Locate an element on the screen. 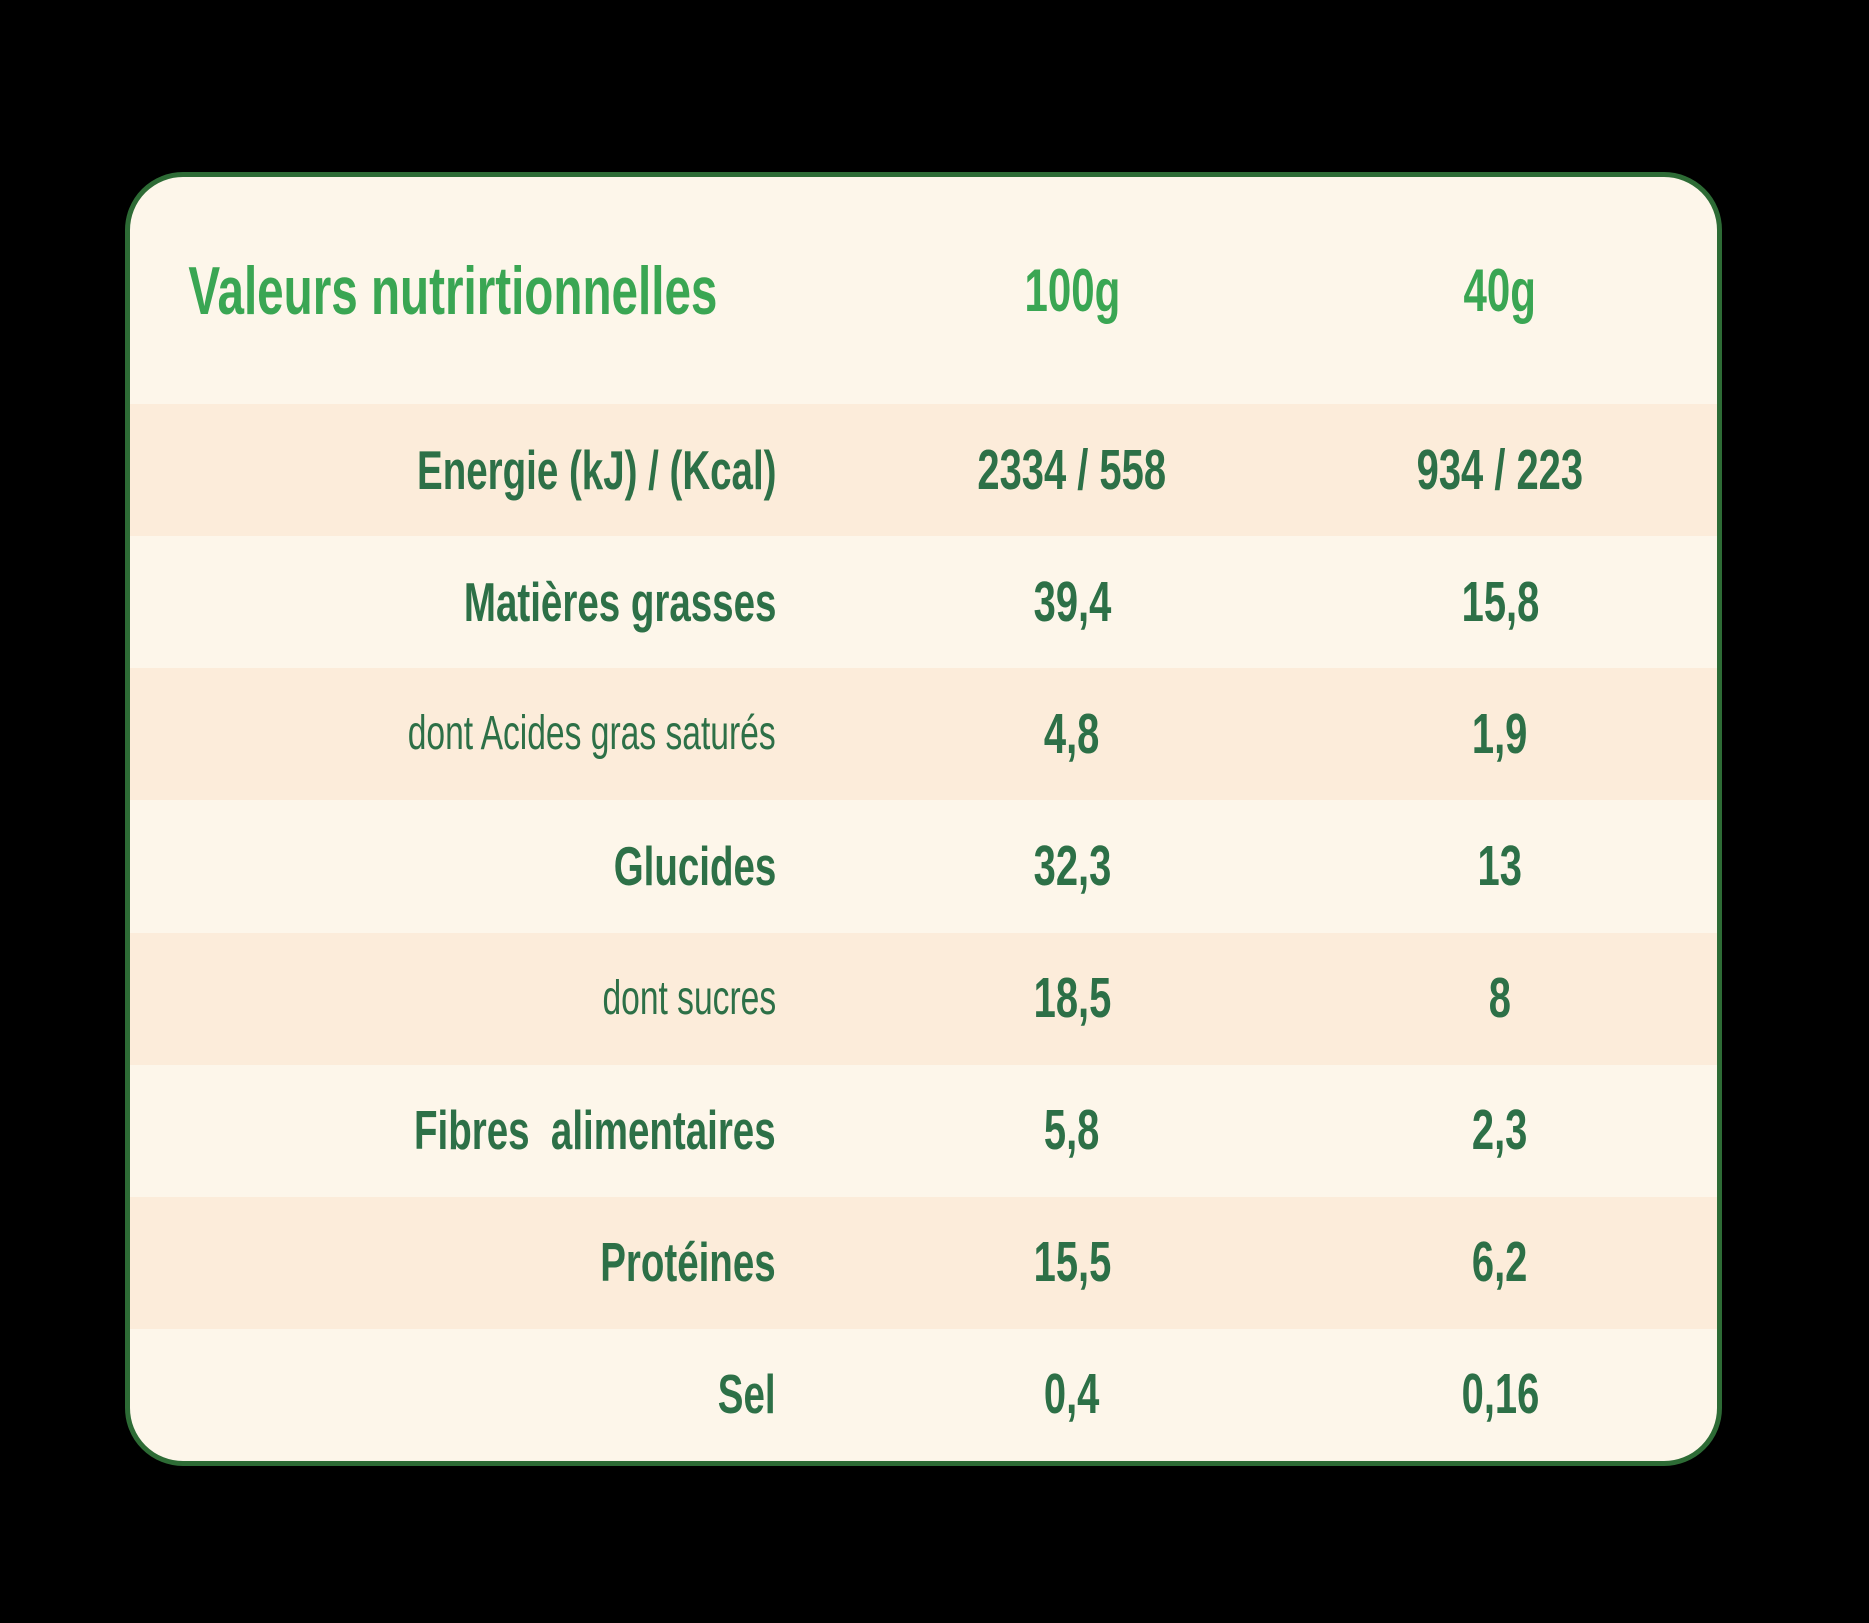 The image size is (1869, 1623). row-value-100g: 32,3 is located at coordinates (1072, 865).